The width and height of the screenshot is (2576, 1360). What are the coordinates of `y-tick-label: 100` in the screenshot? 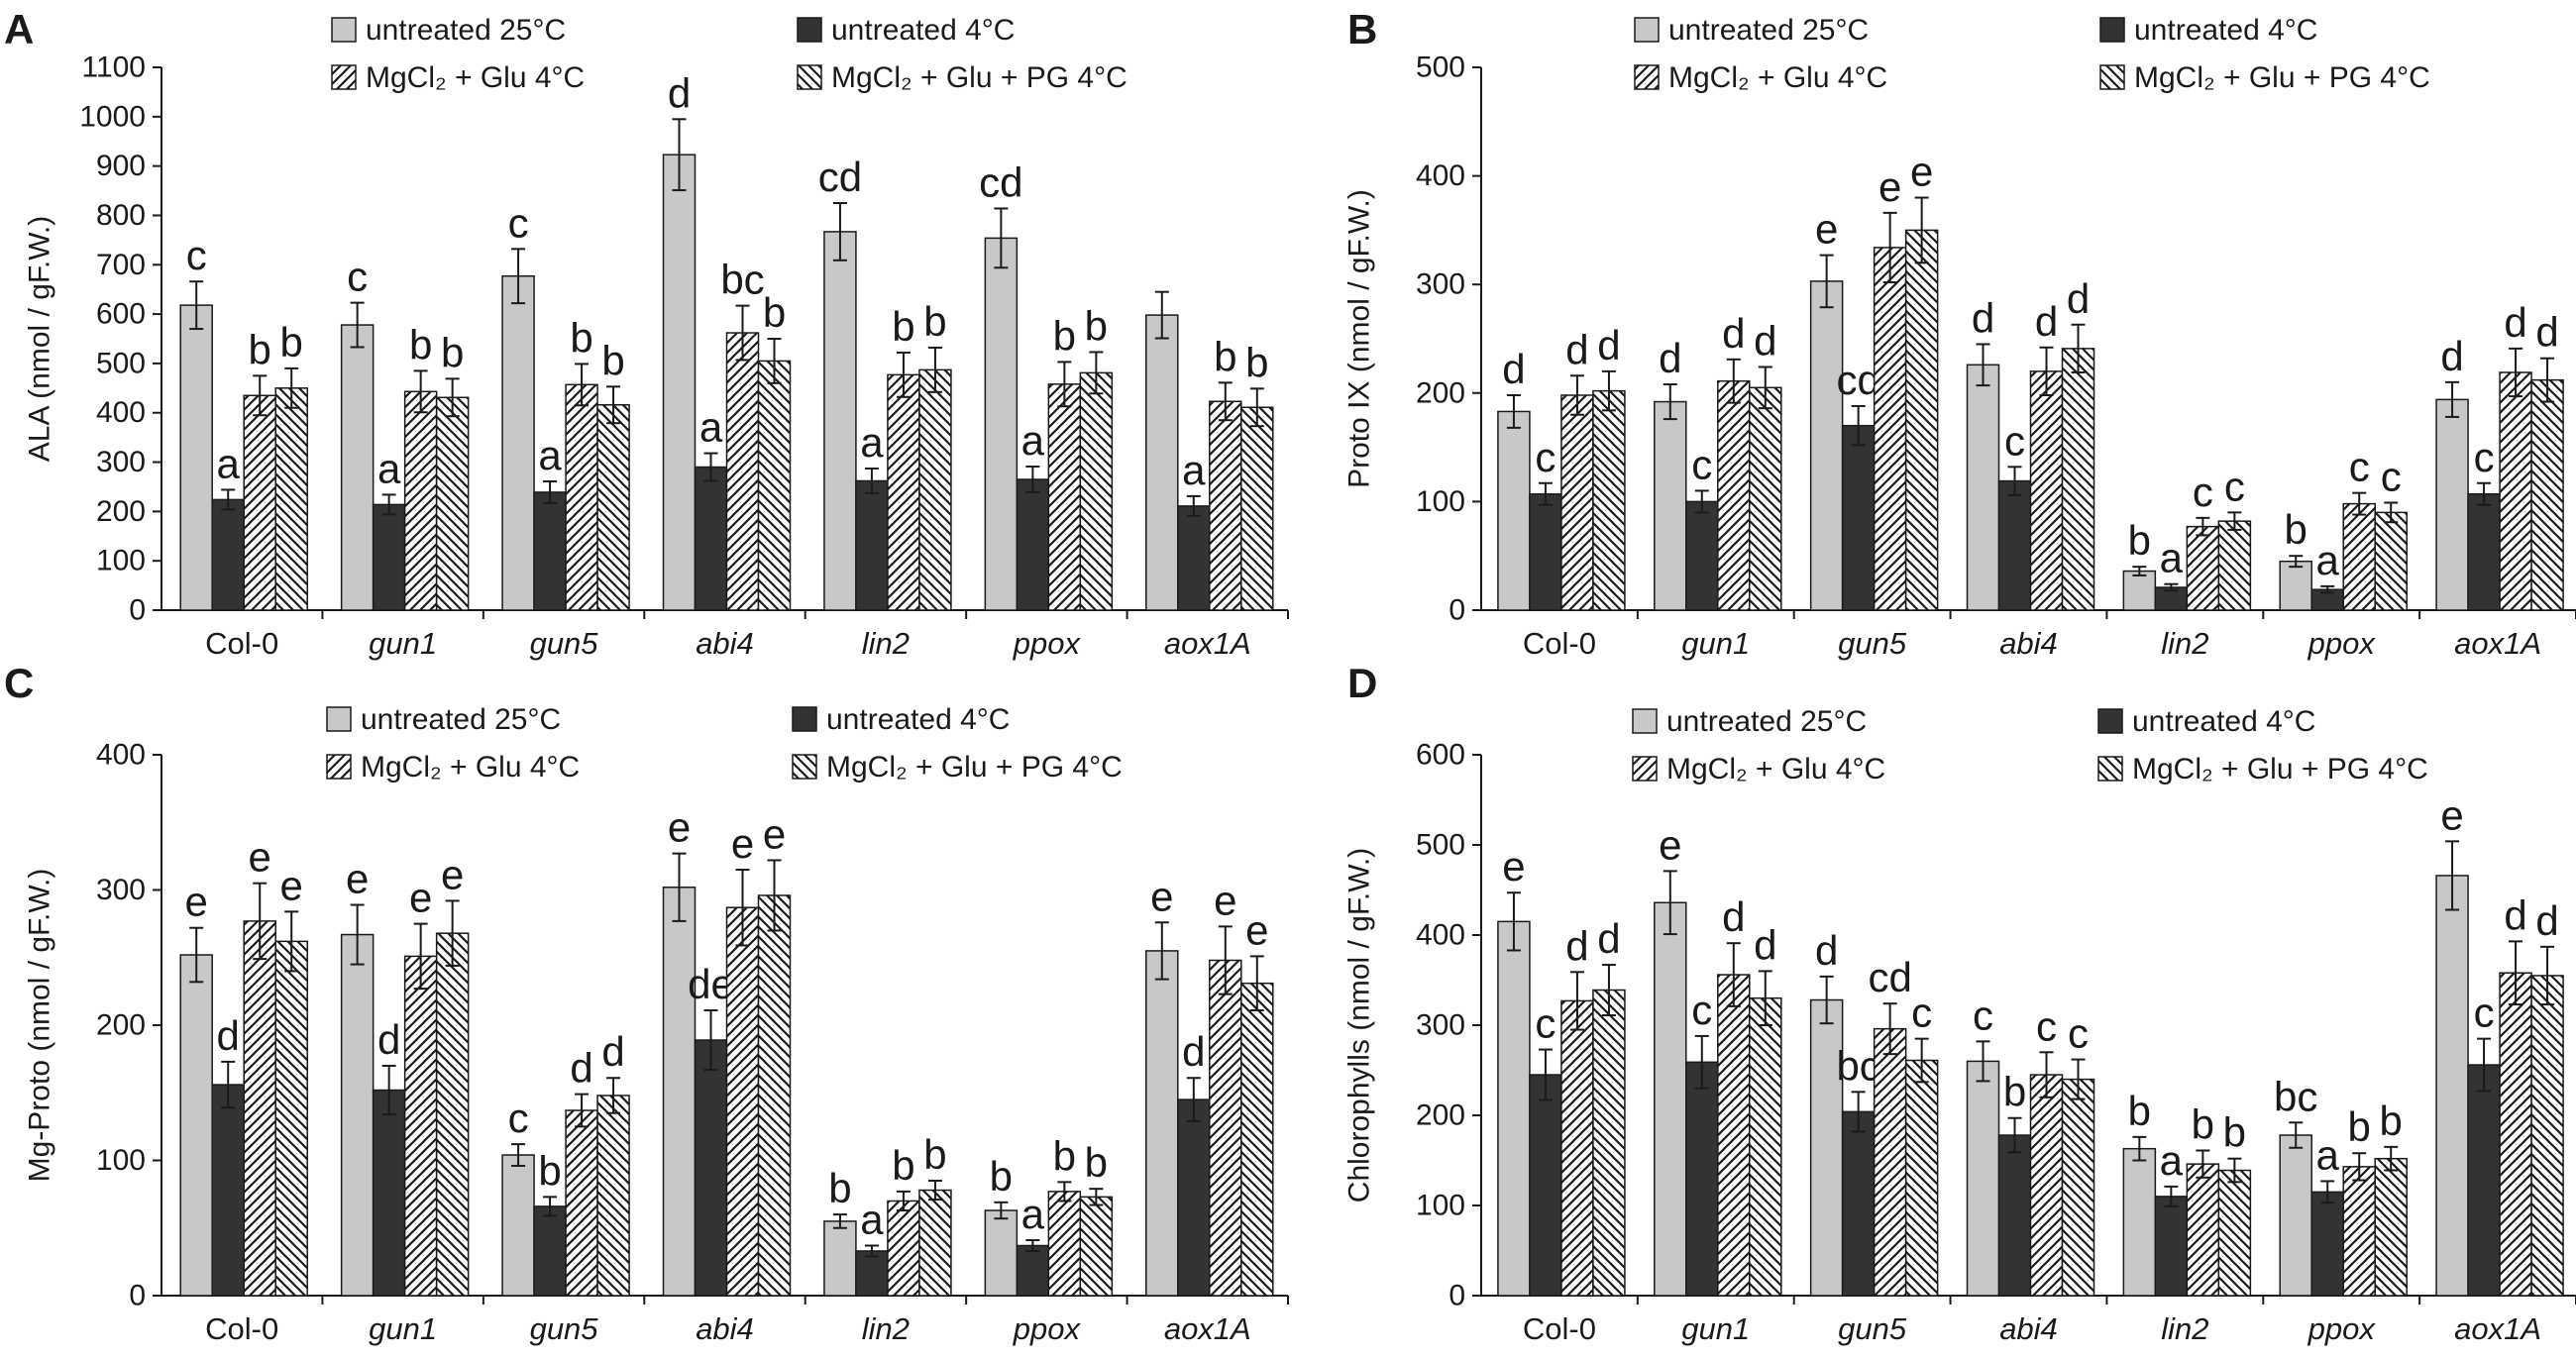 It's located at (1440, 501).